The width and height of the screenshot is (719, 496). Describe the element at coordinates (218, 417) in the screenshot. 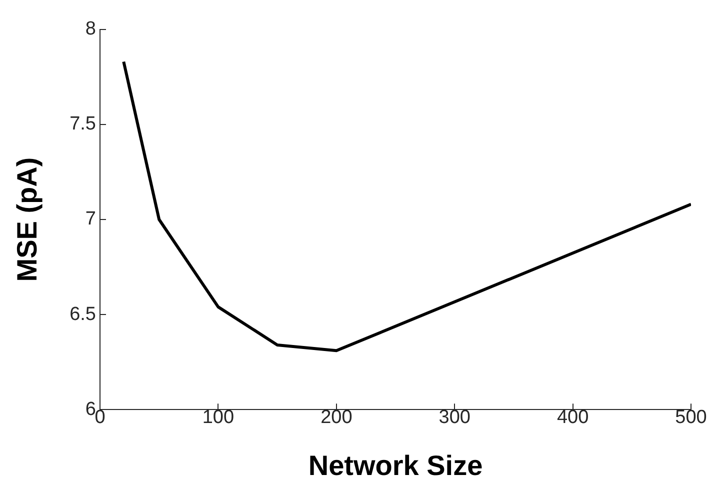

I see `x-tick-label: 100` at that location.